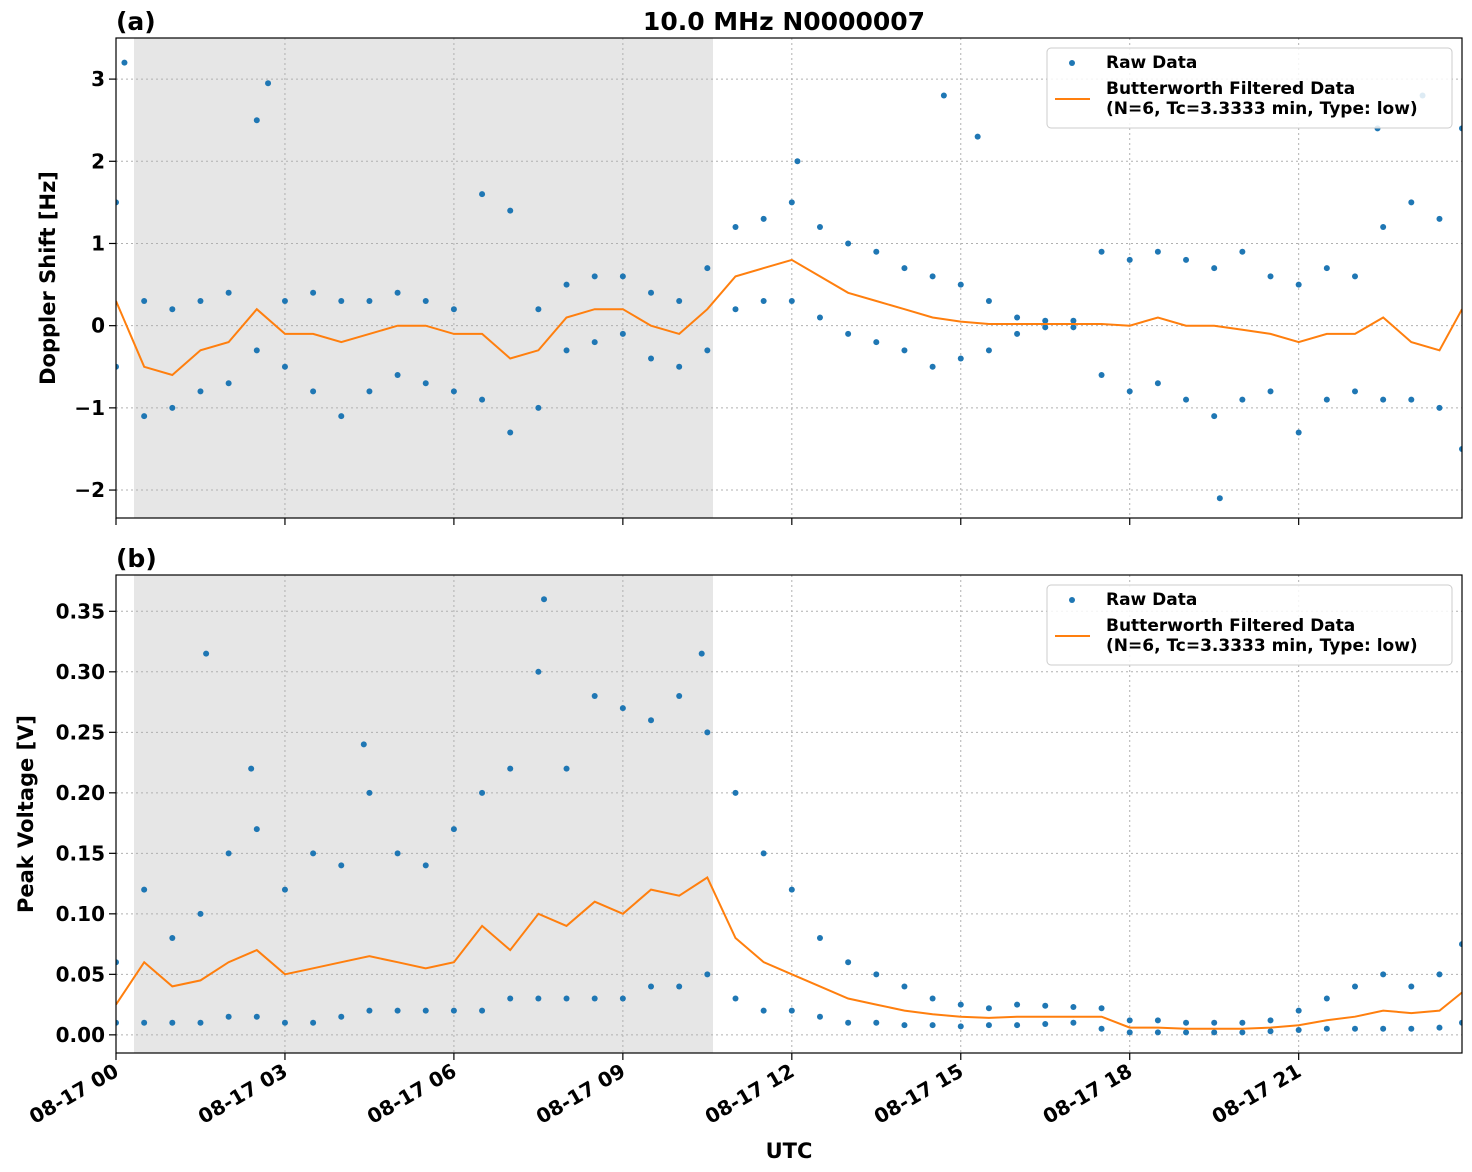 The height and width of the screenshot is (1172, 1472). Describe the element at coordinates (412, 1094) in the screenshot. I see `x-tick-label: 08-17 06` at that location.